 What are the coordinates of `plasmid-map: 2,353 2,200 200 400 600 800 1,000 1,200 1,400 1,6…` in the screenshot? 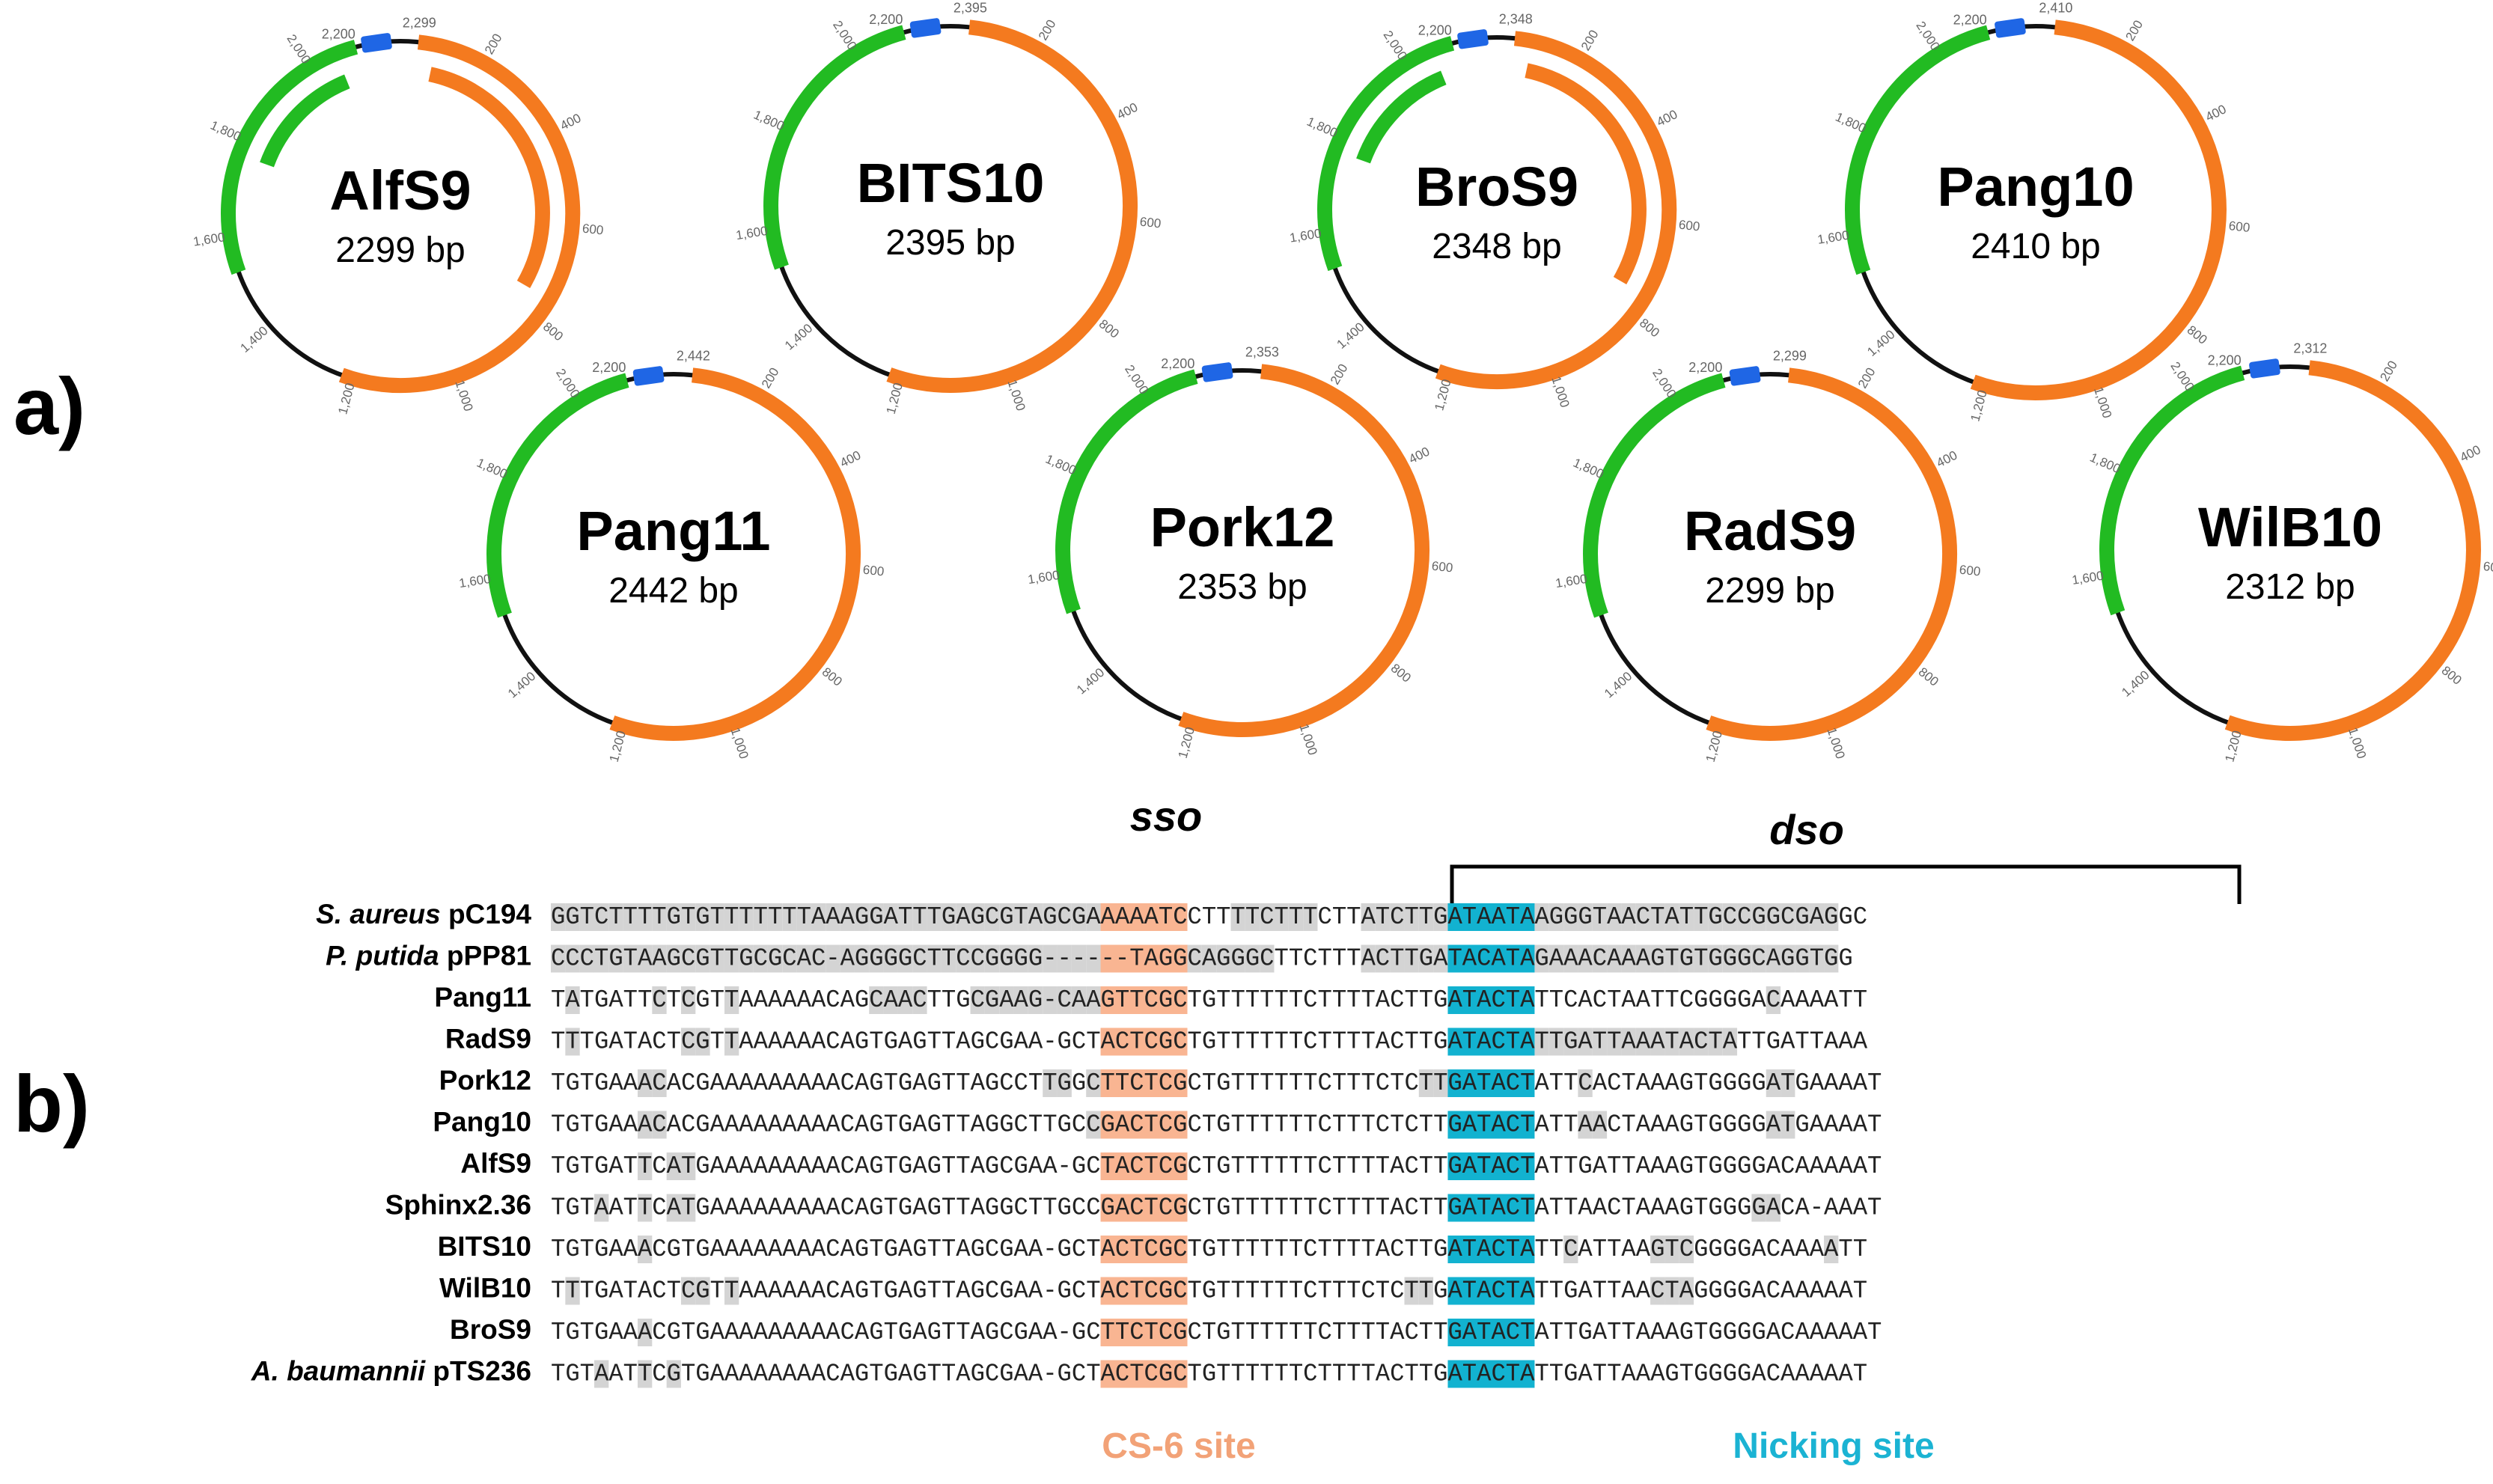 It's located at (1240, 552).